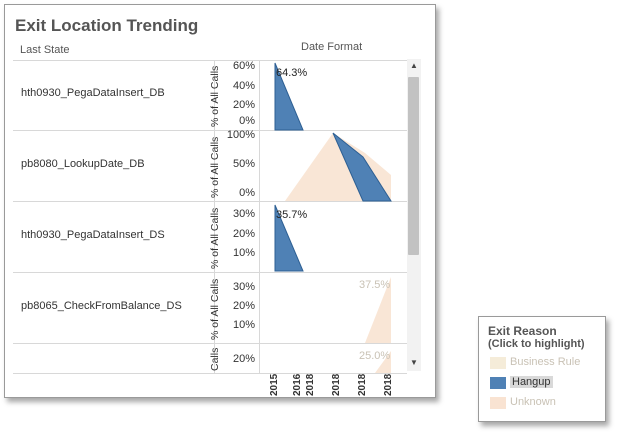  Describe the element at coordinates (243, 164) in the screenshot. I see `y-tick-label: 50%` at that location.